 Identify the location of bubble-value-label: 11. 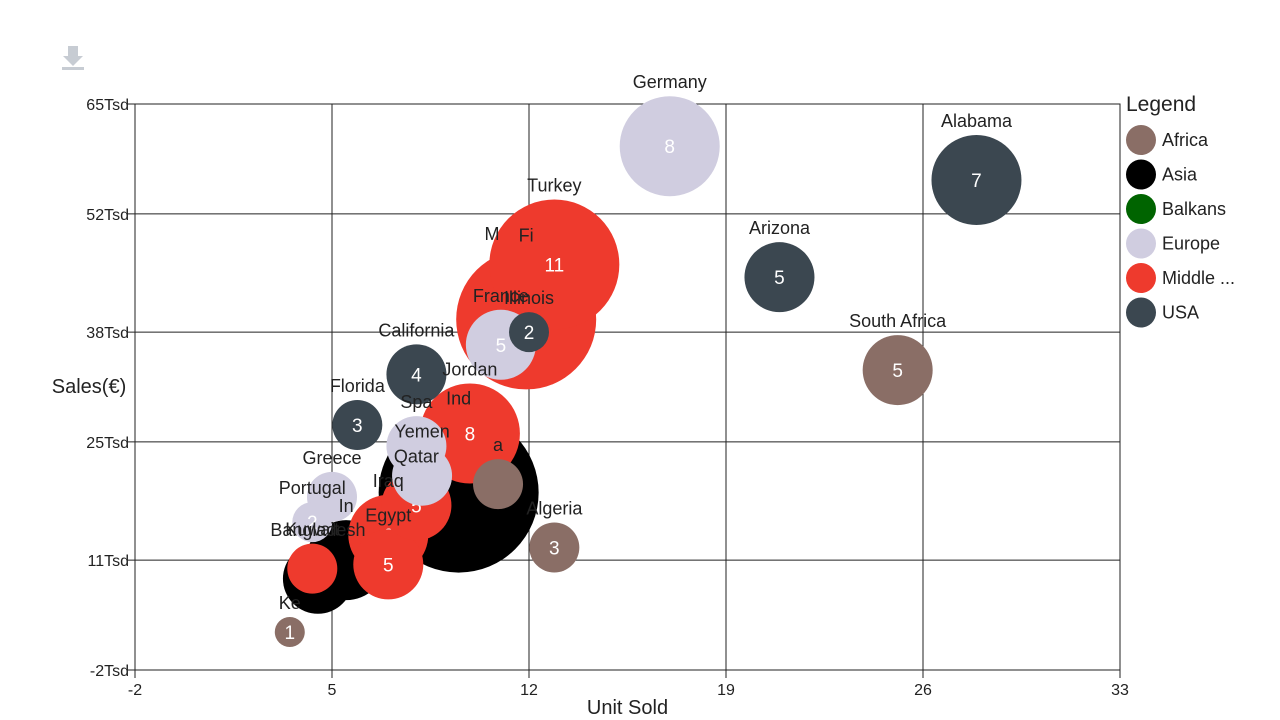
(554, 266).